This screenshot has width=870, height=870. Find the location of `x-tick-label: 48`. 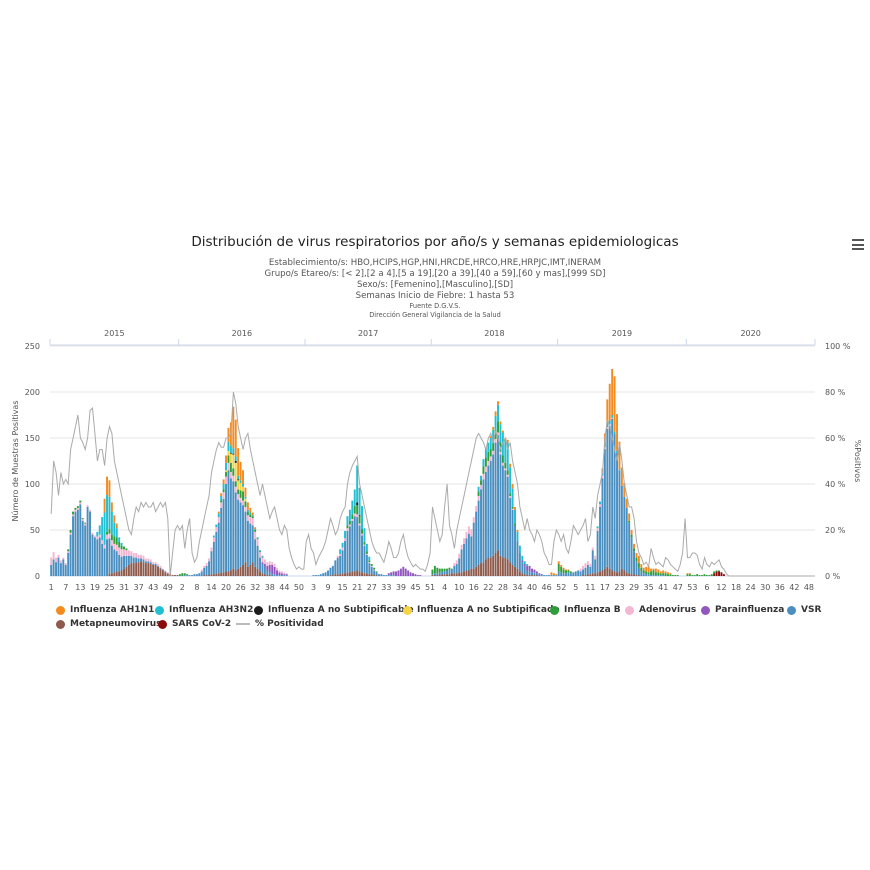

x-tick-label: 48 is located at coordinates (809, 587).